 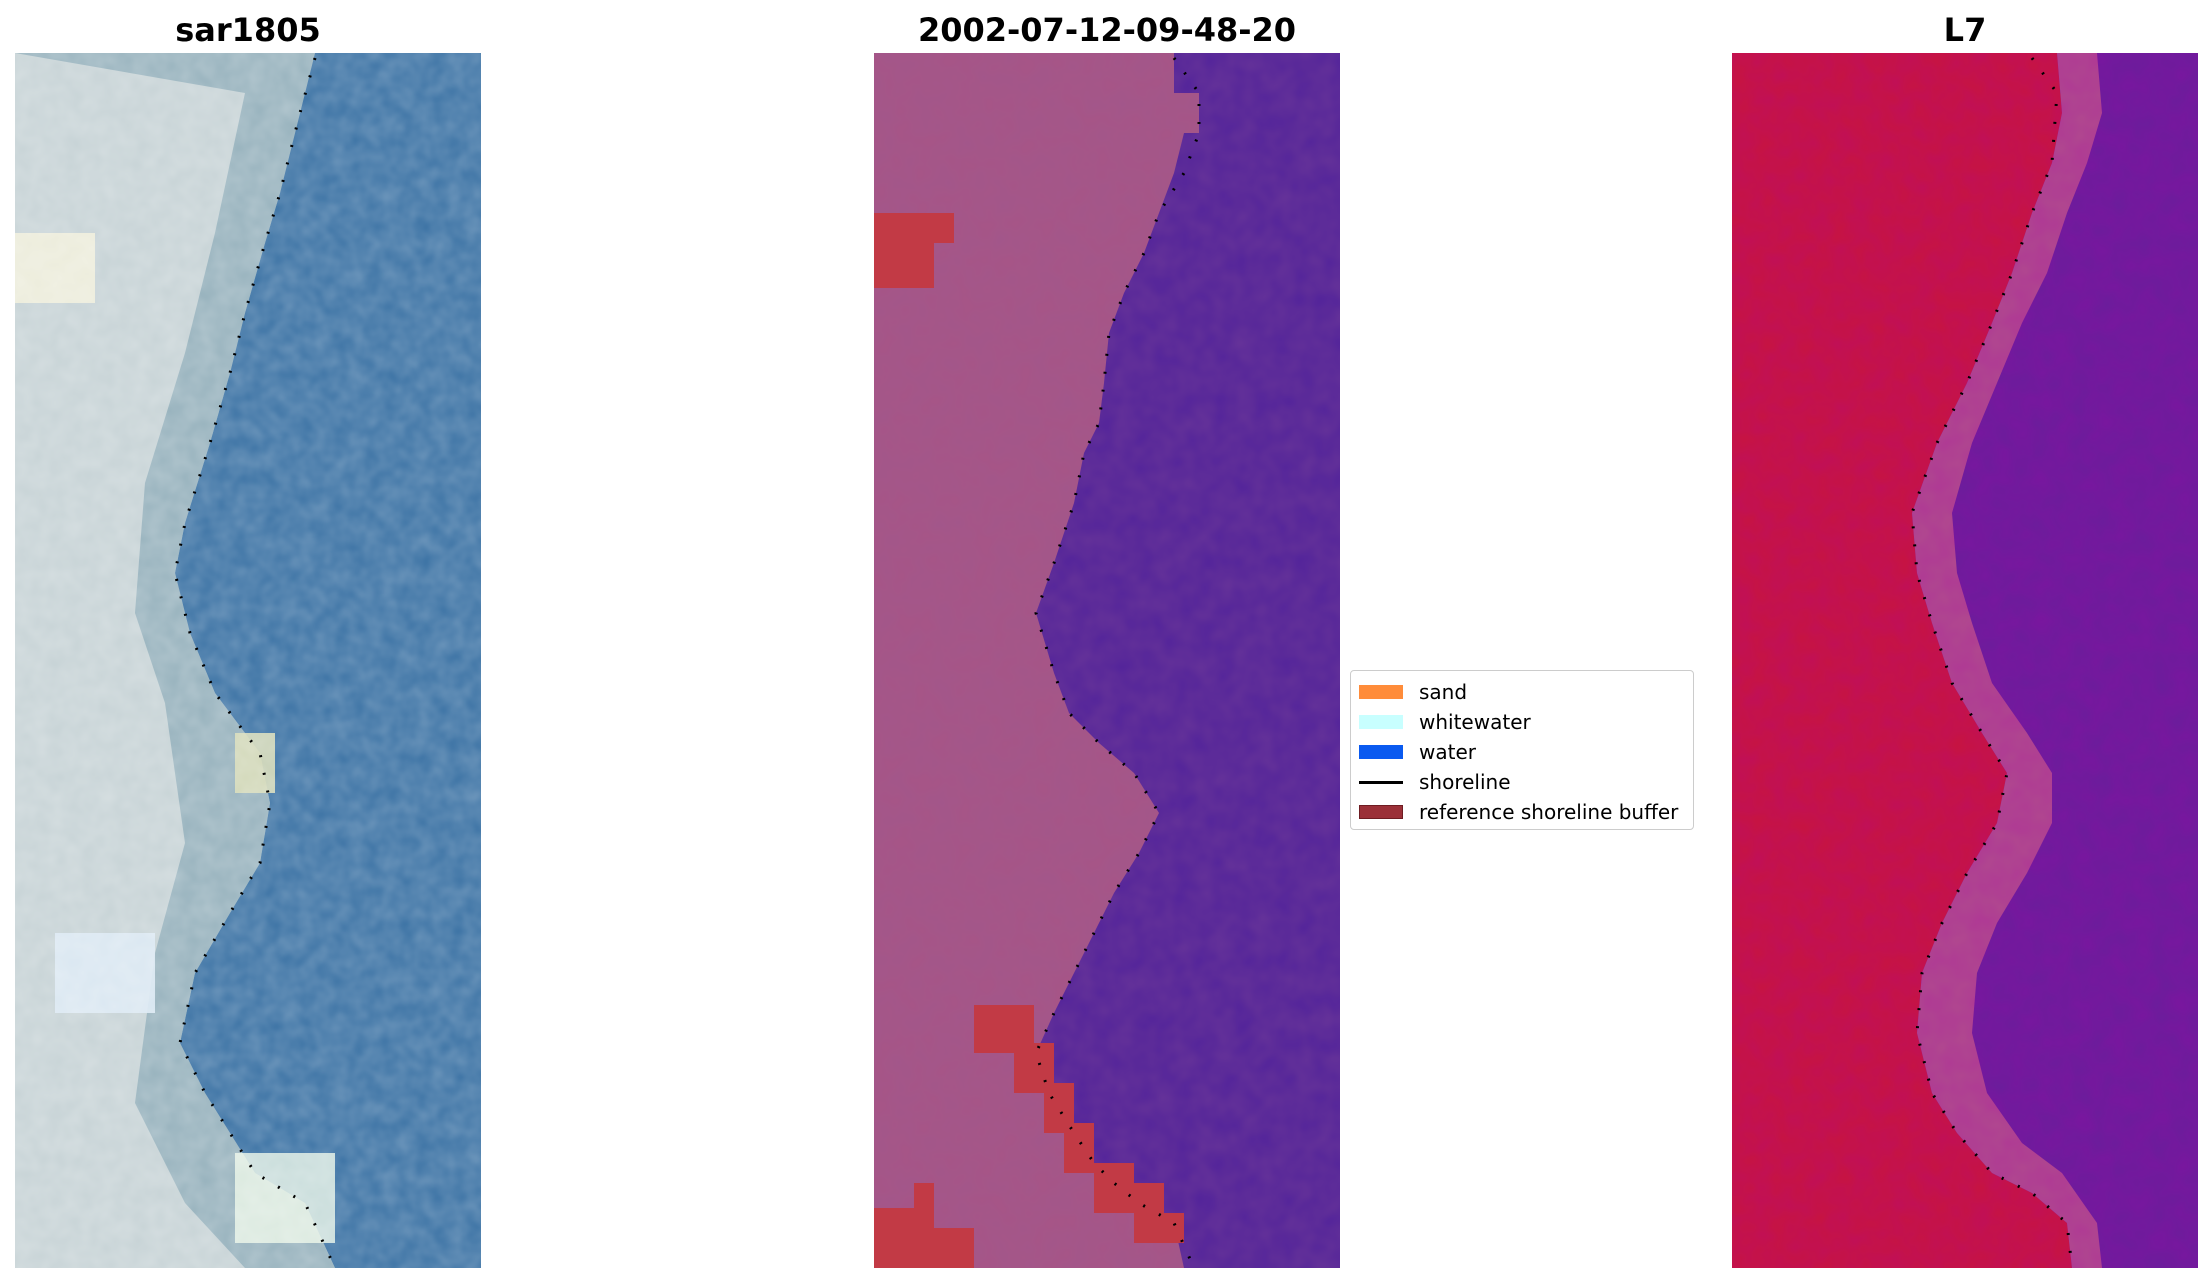 I want to click on legend-item-whitewater: whitewater, so click(x=1522, y=722).